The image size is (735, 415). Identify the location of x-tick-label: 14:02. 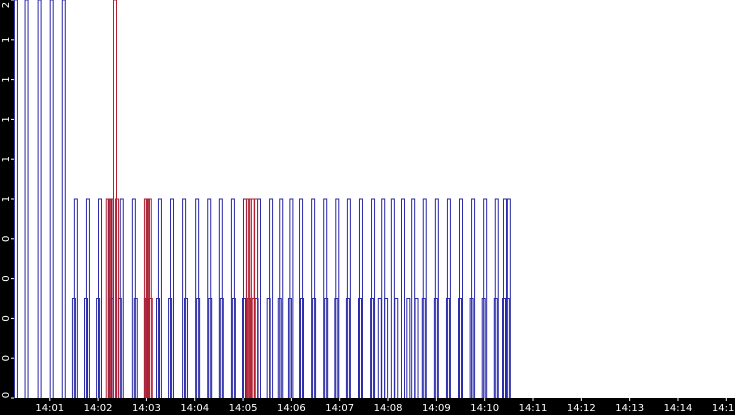
(98, 408).